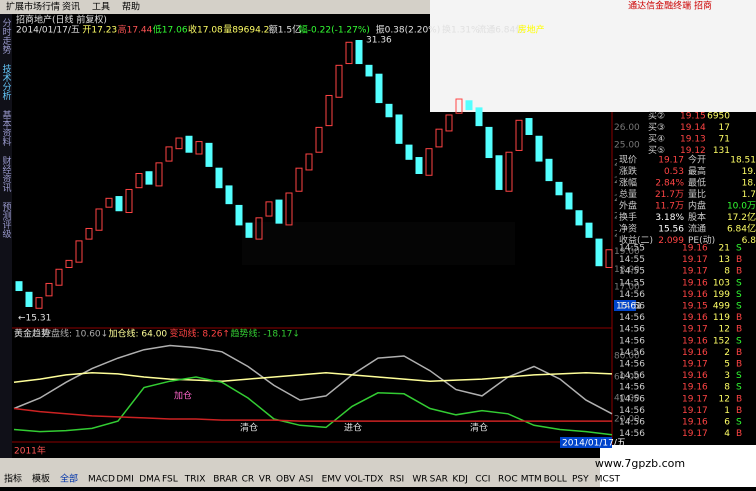 The image size is (756, 491). I want to click on quote-label: 收益(二), so click(636, 240).